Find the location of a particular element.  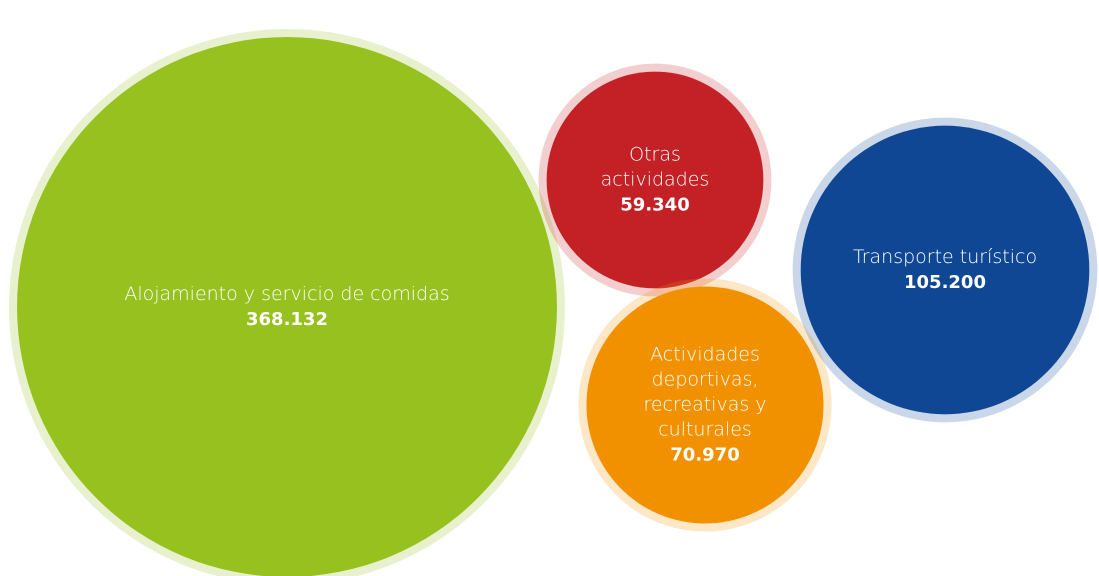

category-name: Alojamiento y servicio de comidas is located at coordinates (287, 294).